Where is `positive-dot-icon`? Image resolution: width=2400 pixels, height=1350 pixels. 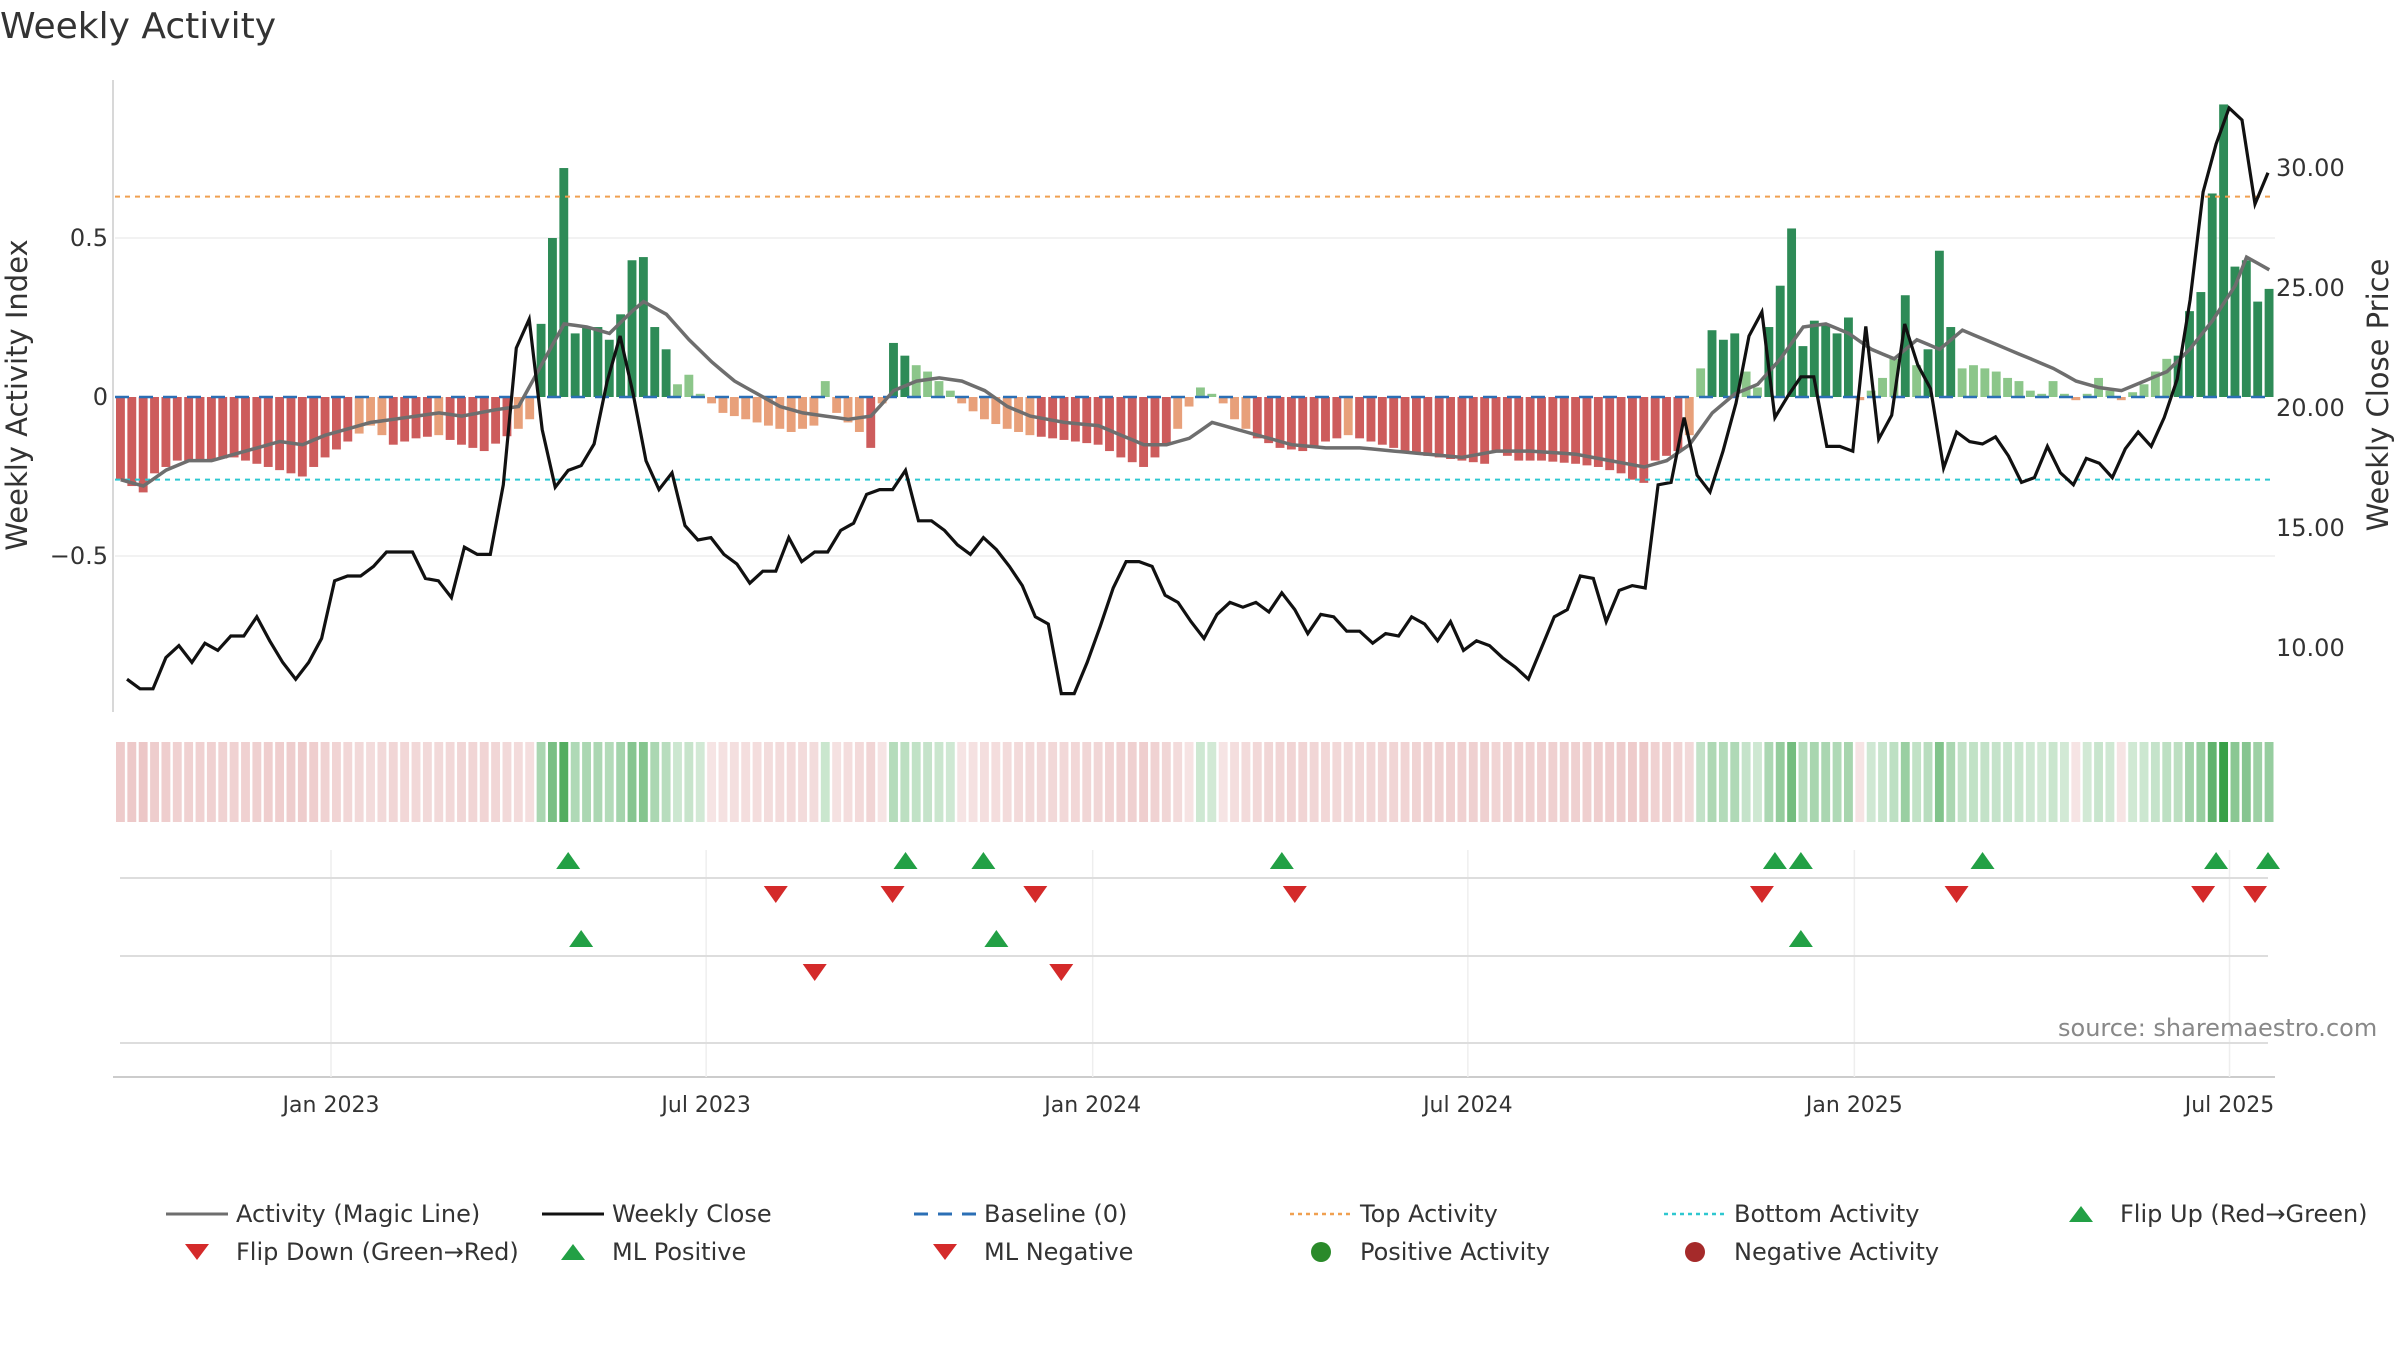 positive-dot-icon is located at coordinates (1321, 1252).